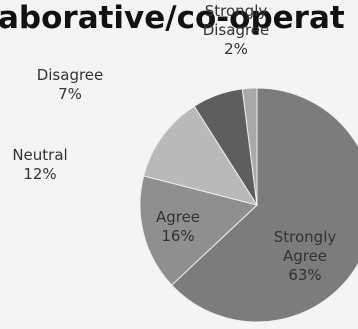  Describe the element at coordinates (70, 94) in the screenshot. I see `slice-value: 7%` at that location.